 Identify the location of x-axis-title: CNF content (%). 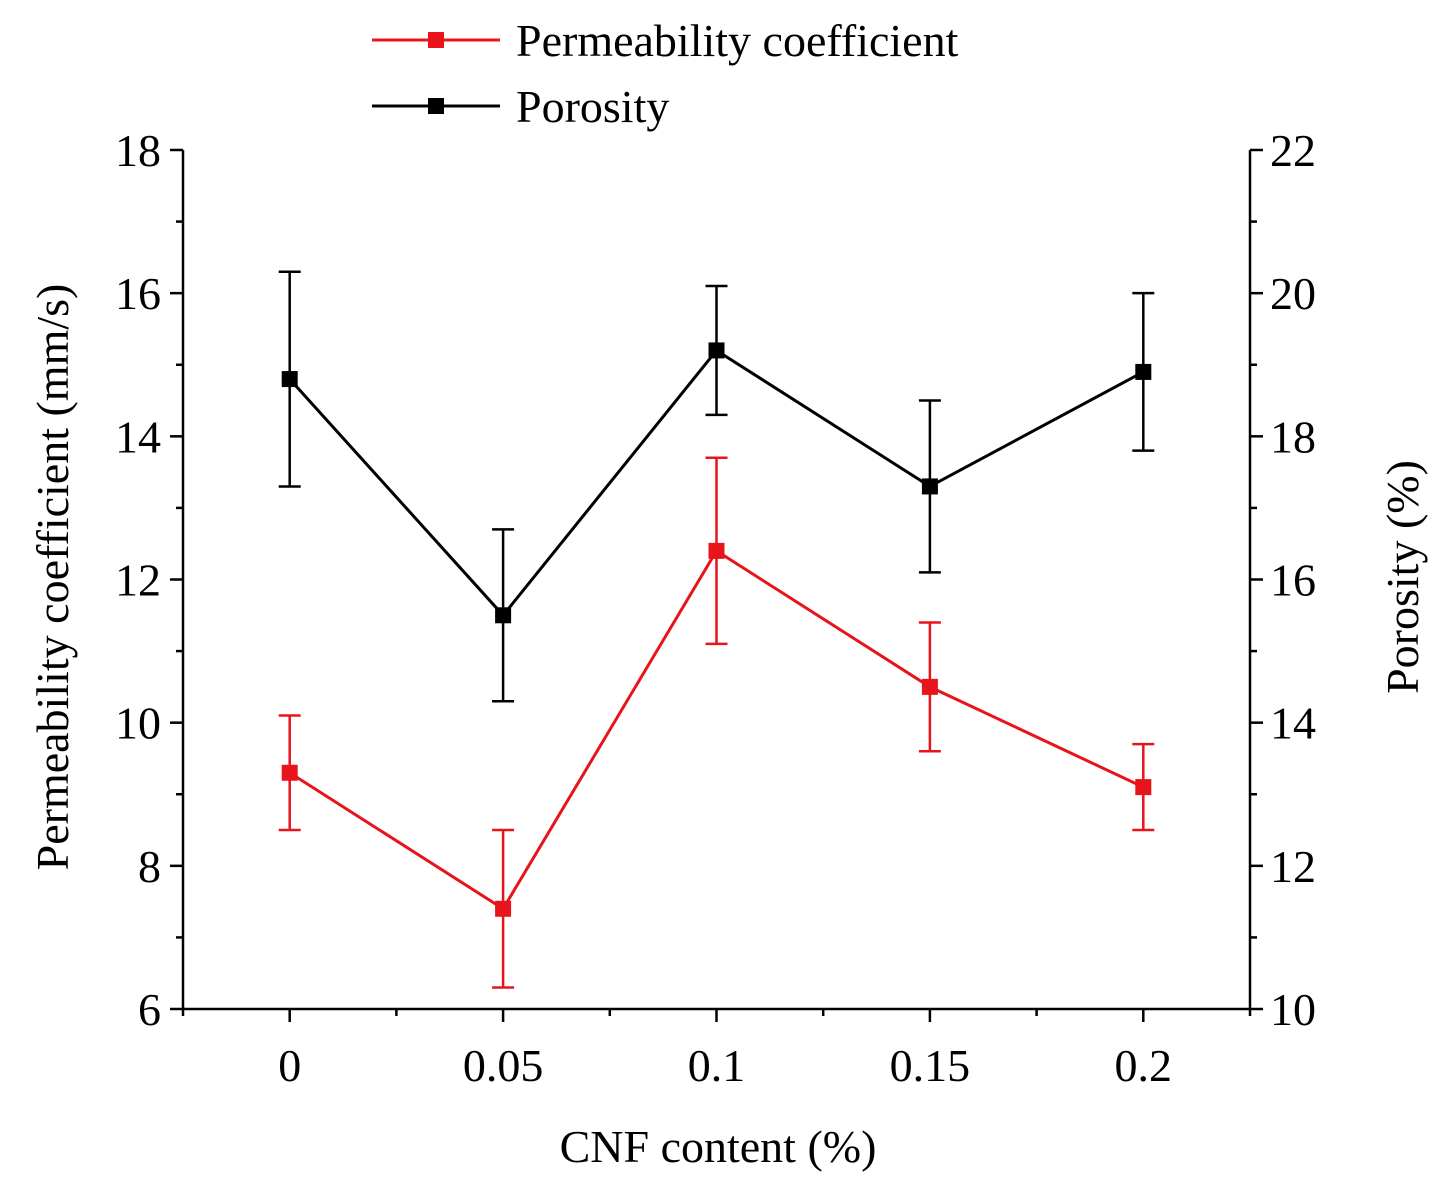
(718, 1146).